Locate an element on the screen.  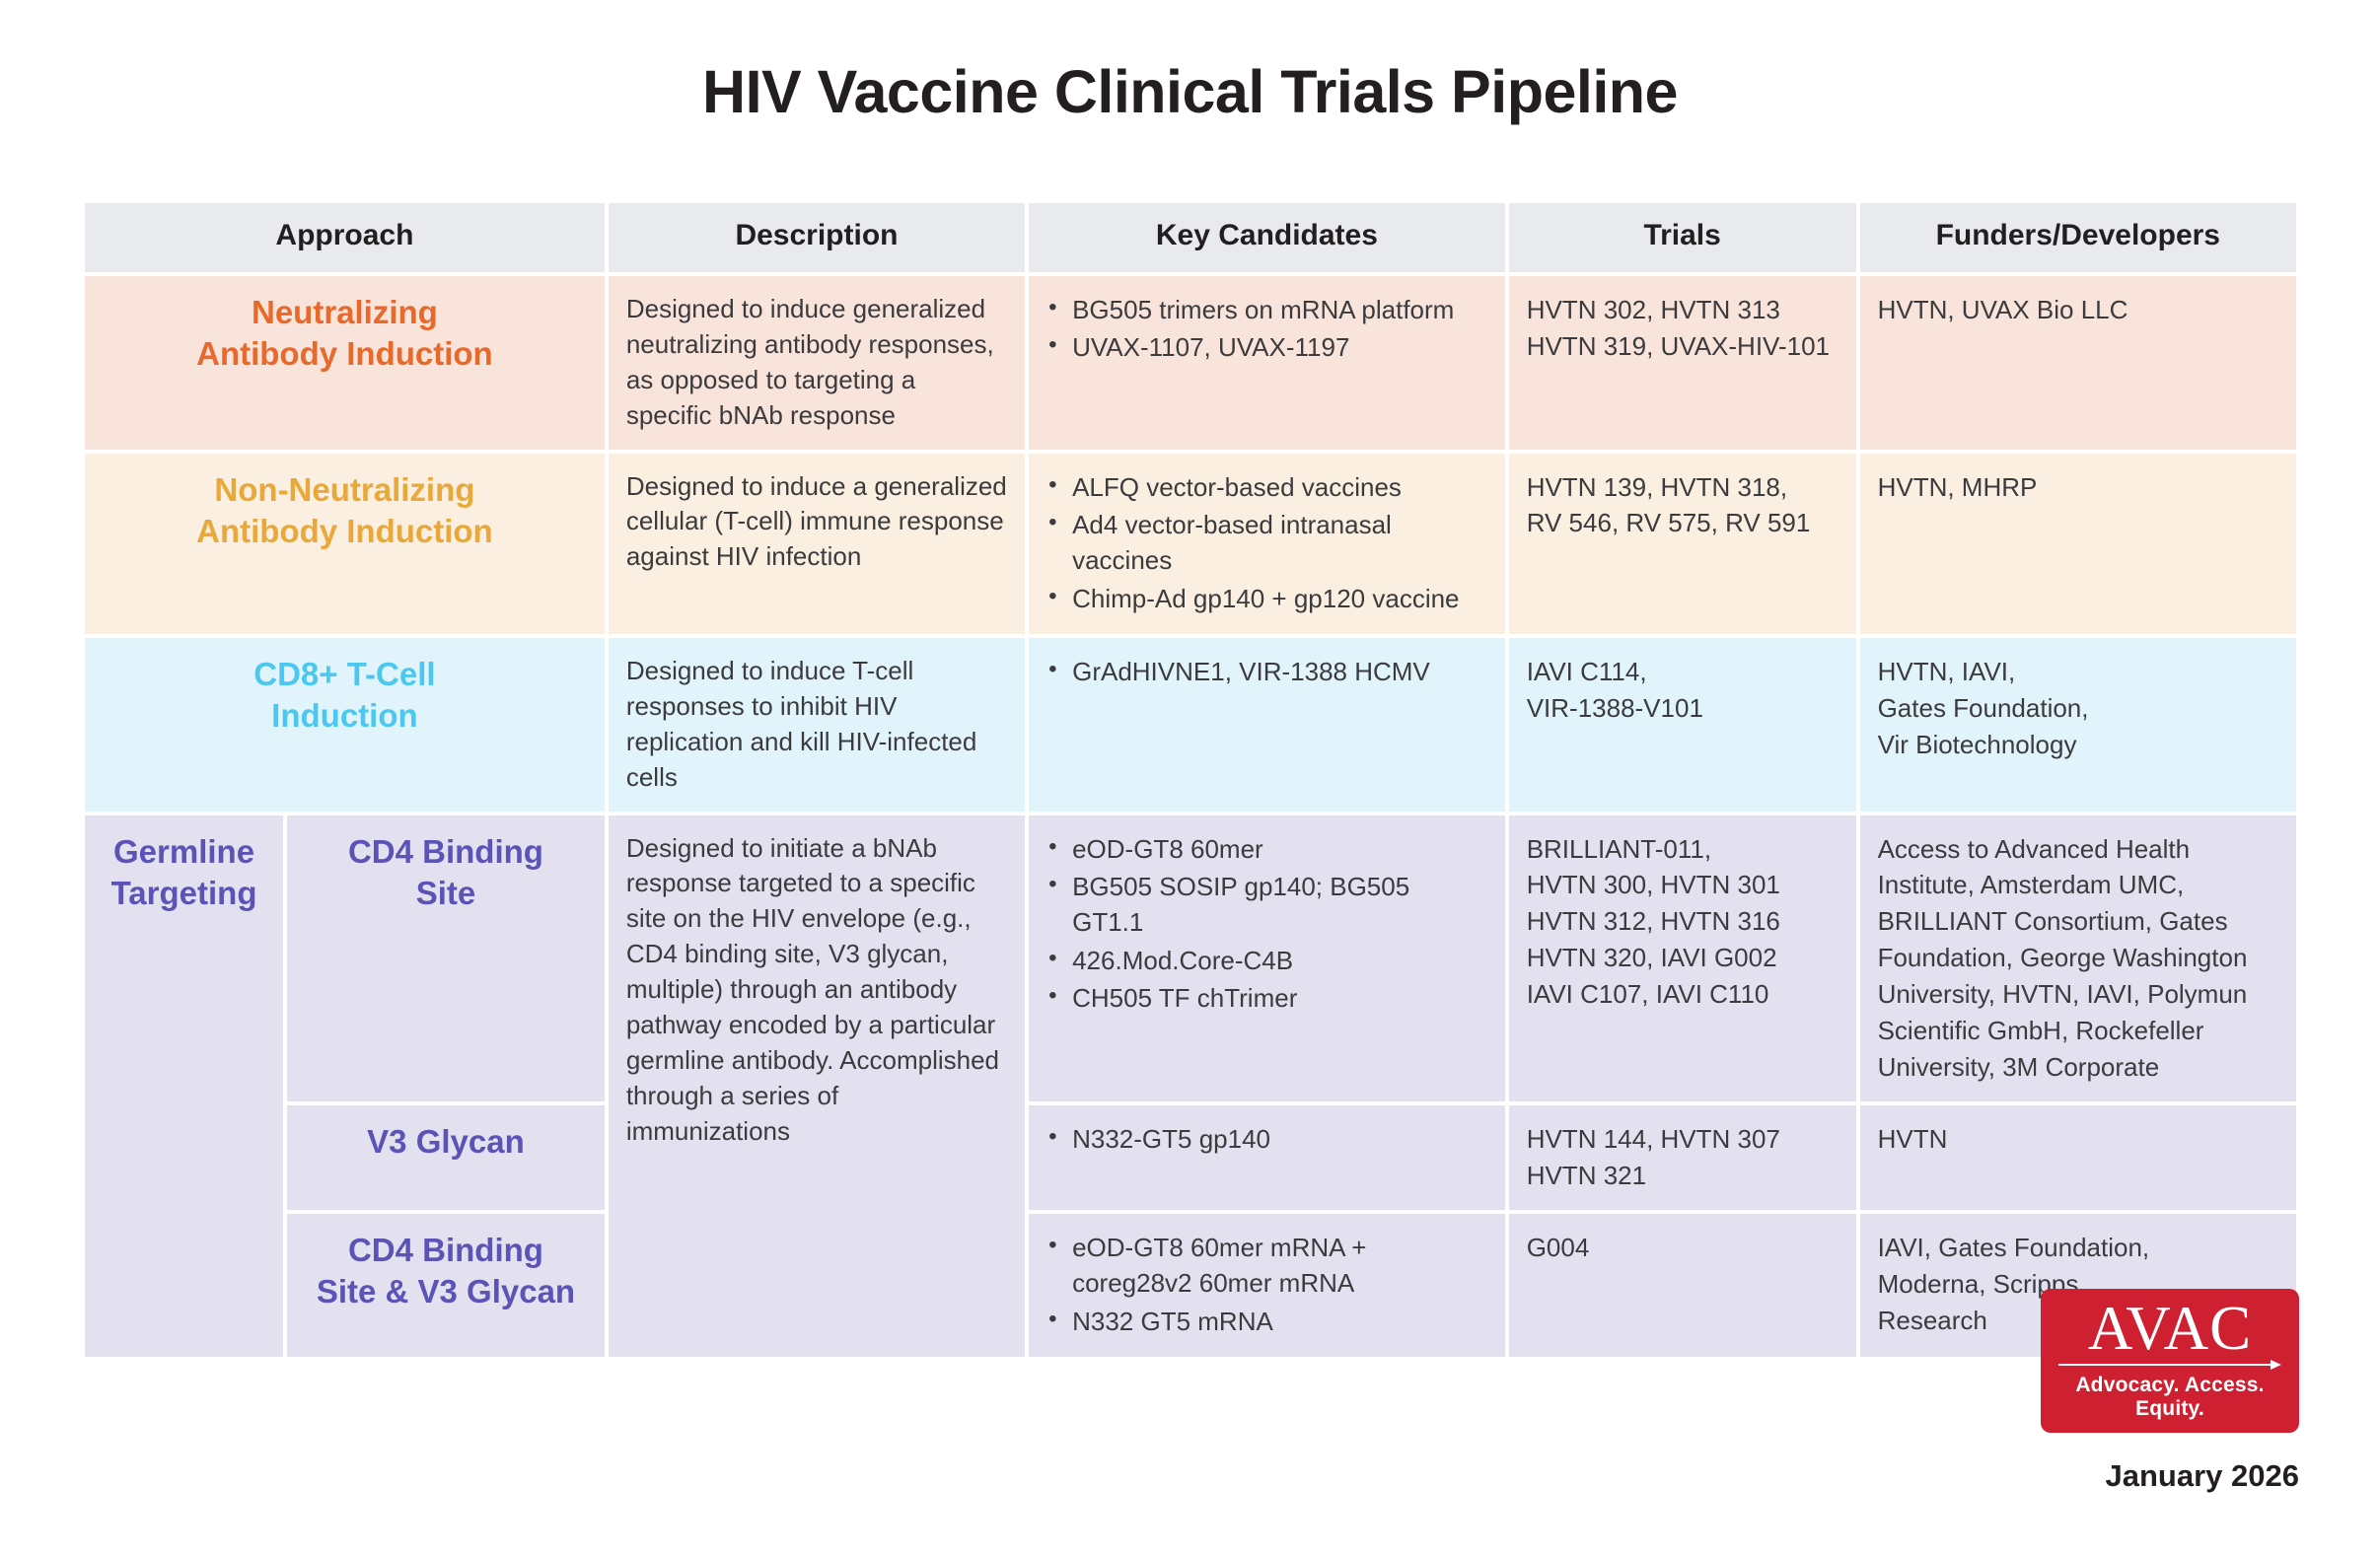
approach-line-1: Germline is located at coordinates (184, 851).